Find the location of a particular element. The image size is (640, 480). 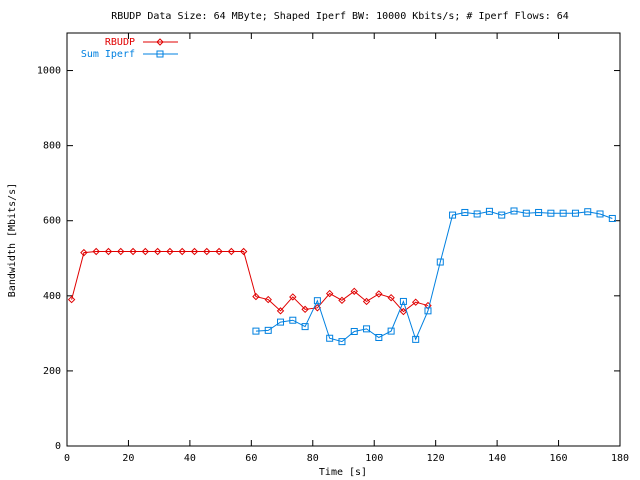

x-tick-label: 0 is located at coordinates (67, 458).